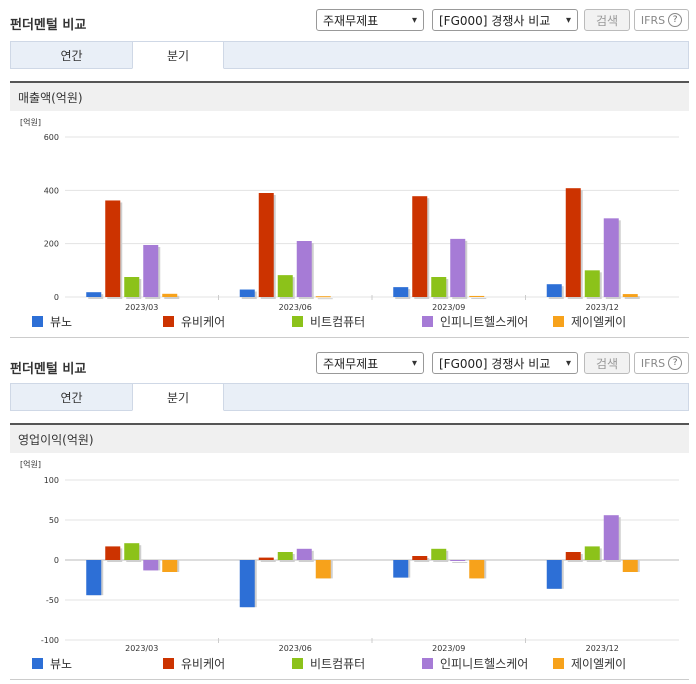  I want to click on x-tick-label: 2023/12, so click(602, 648).